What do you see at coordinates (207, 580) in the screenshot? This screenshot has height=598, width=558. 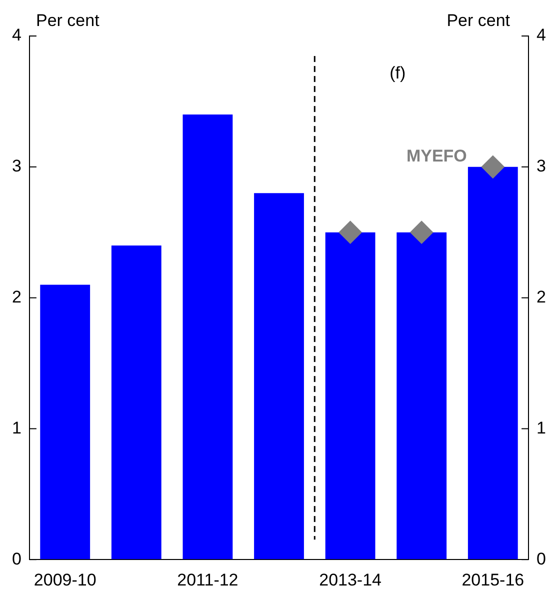 I see `x-tick-label: 2011-12` at bounding box center [207, 580].